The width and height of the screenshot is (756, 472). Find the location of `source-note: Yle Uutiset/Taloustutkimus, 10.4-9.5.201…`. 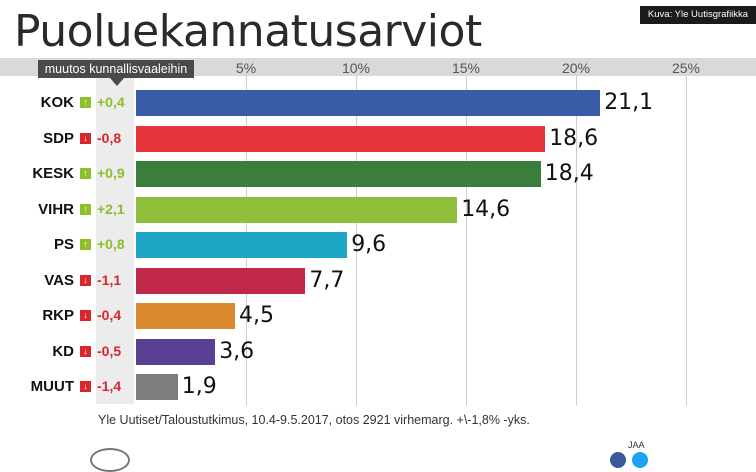

source-note: Yle Uutiset/Taloustutkimus, 10.4-9.5.201… is located at coordinates (314, 420).